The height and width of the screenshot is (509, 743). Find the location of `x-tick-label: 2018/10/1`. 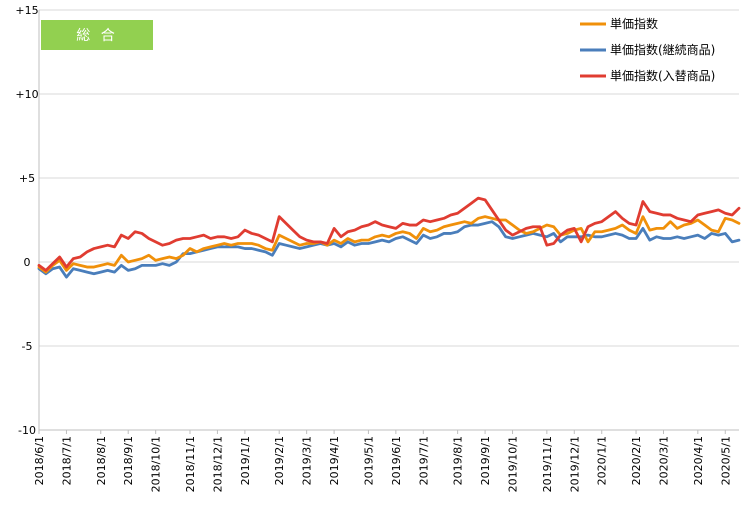

x-tick-label: 2018/10/1 is located at coordinates (156, 464).